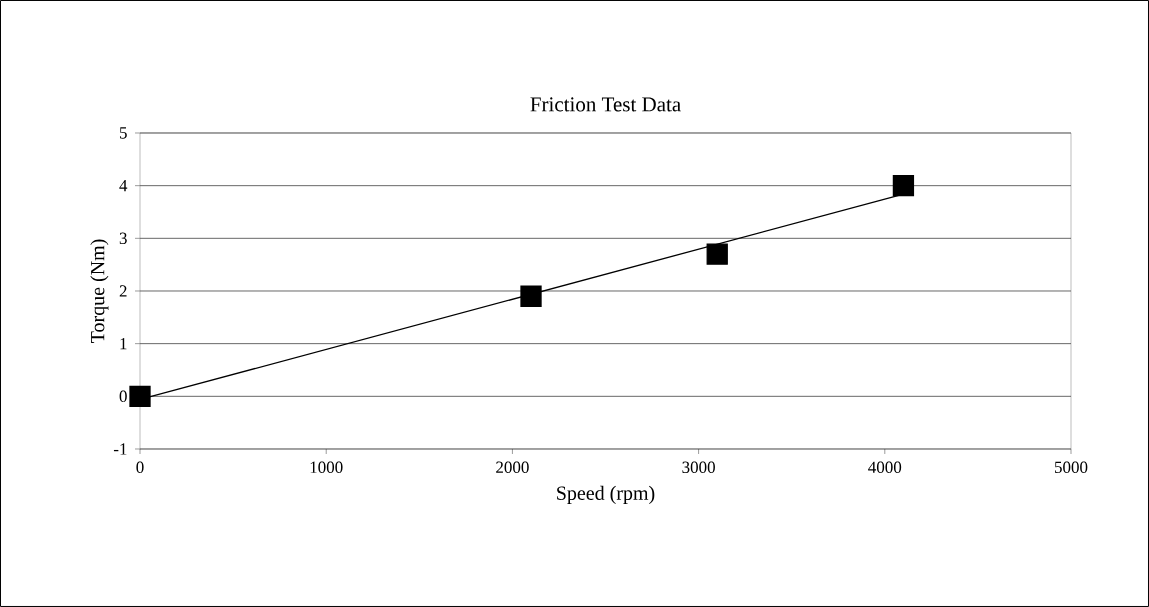 Image resolution: width=1149 pixels, height=607 pixels. I want to click on y-tick-label: -1, so click(120, 449).